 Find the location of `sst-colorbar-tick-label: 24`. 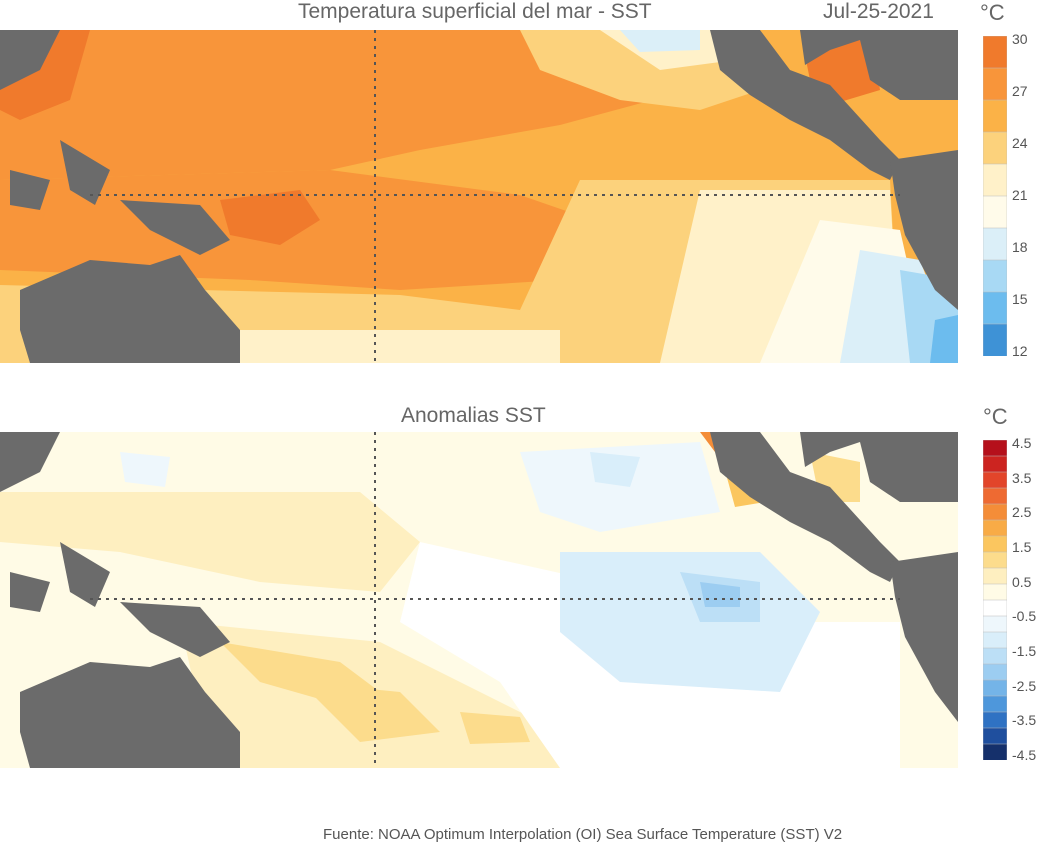

sst-colorbar-tick-label: 24 is located at coordinates (1020, 143).